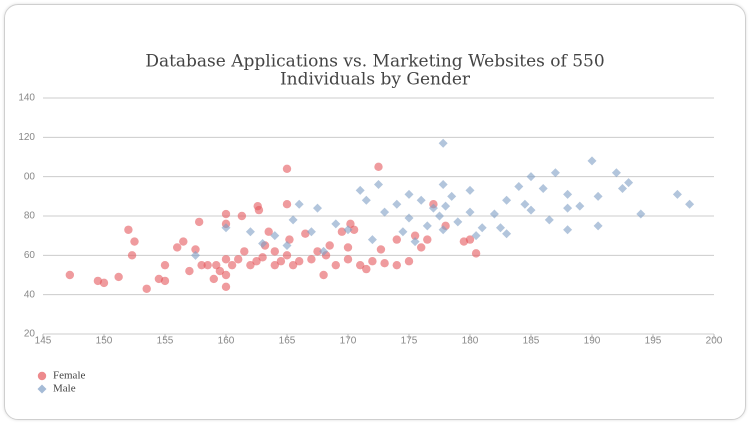 This screenshot has height=425, width=750. I want to click on x-tick-label: 190, so click(592, 341).